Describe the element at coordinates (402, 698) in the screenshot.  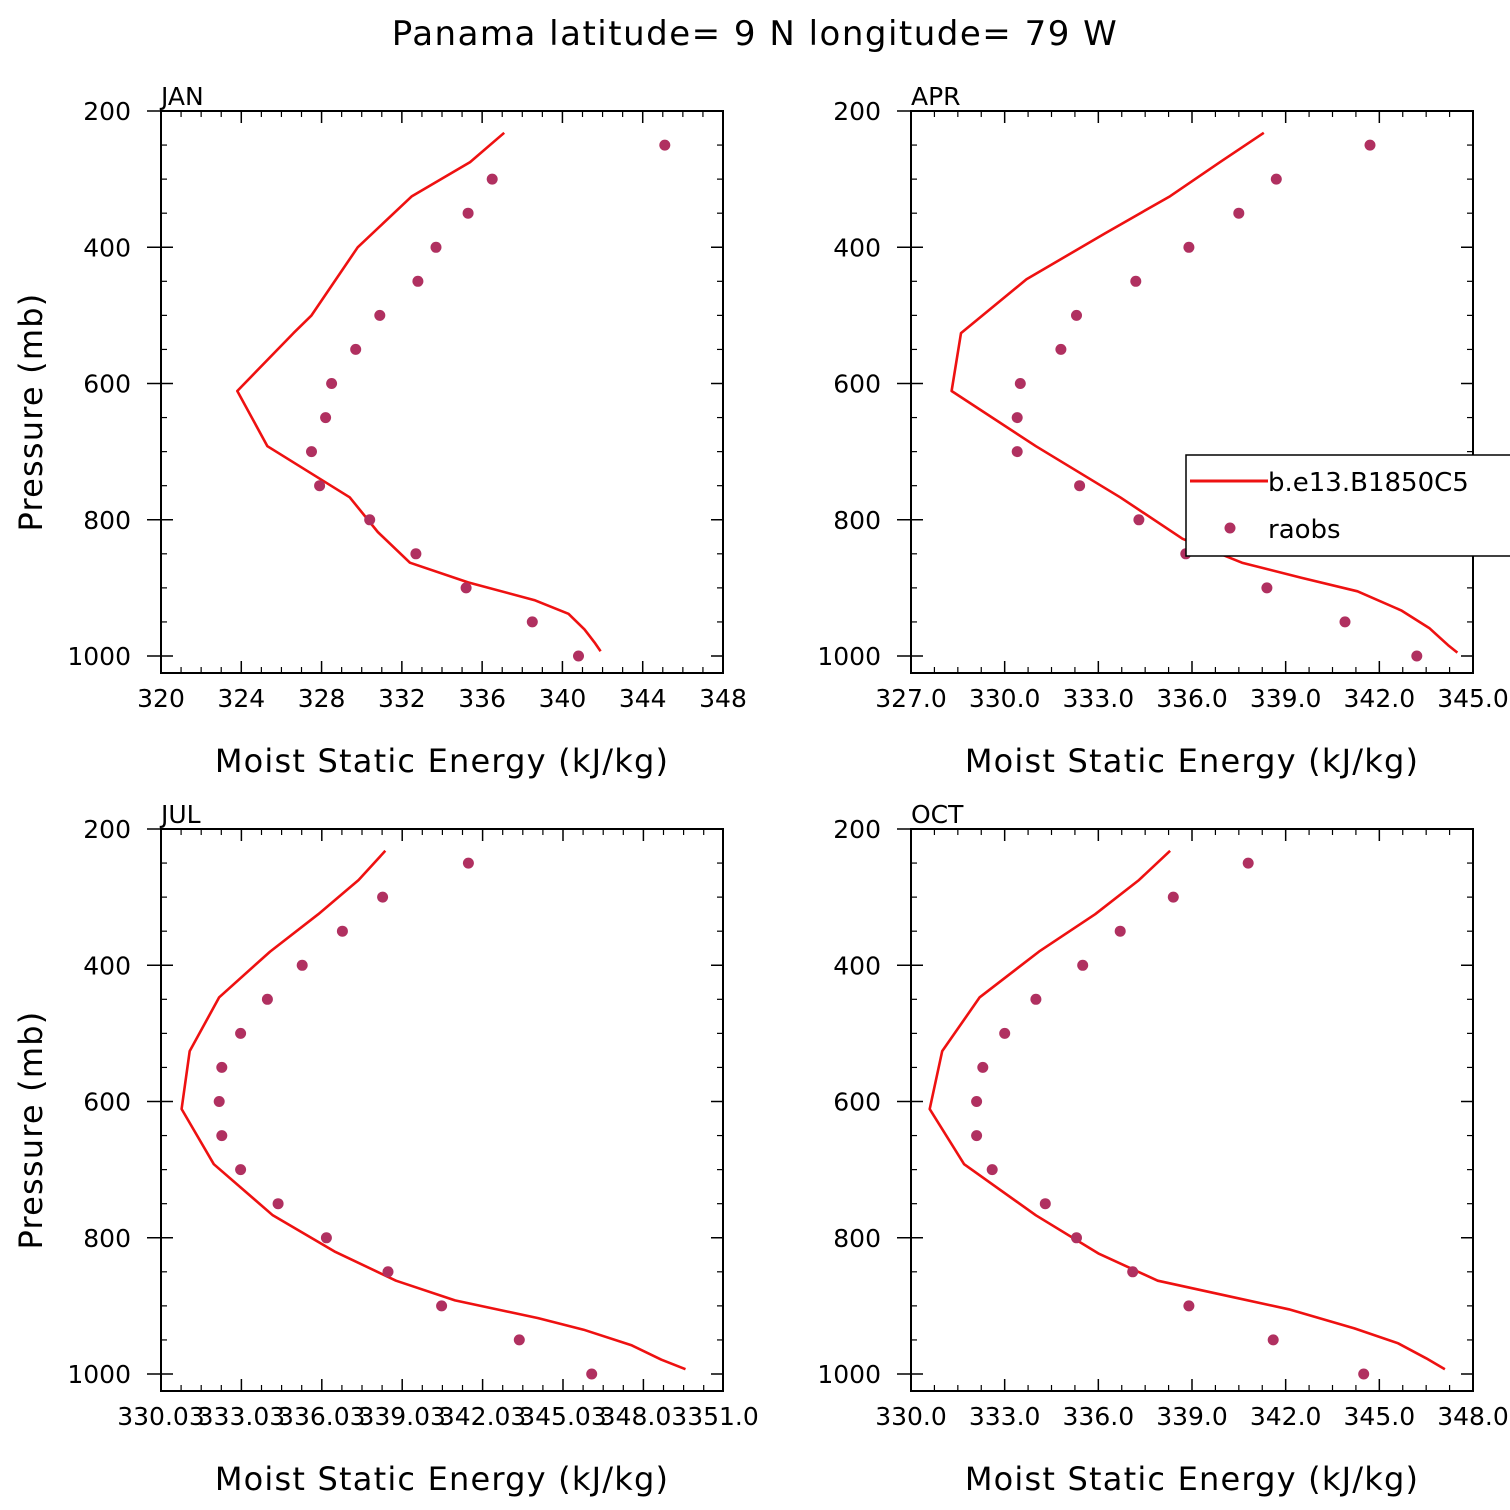
I see `x-tick-label: 332` at that location.